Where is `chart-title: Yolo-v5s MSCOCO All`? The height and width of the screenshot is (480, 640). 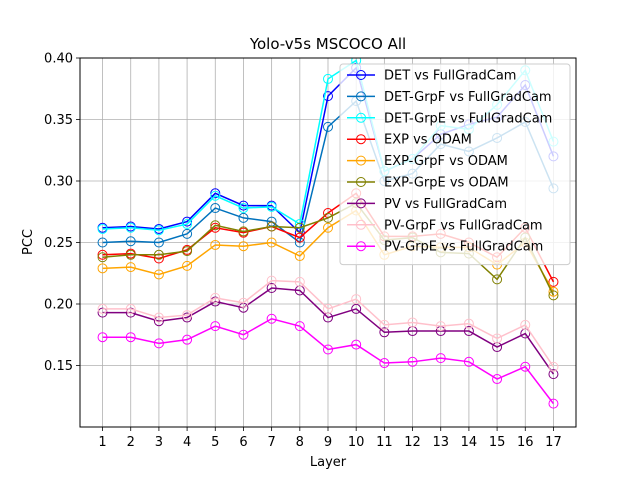
chart-title: Yolo-v5s MSCOCO All is located at coordinates (327, 44).